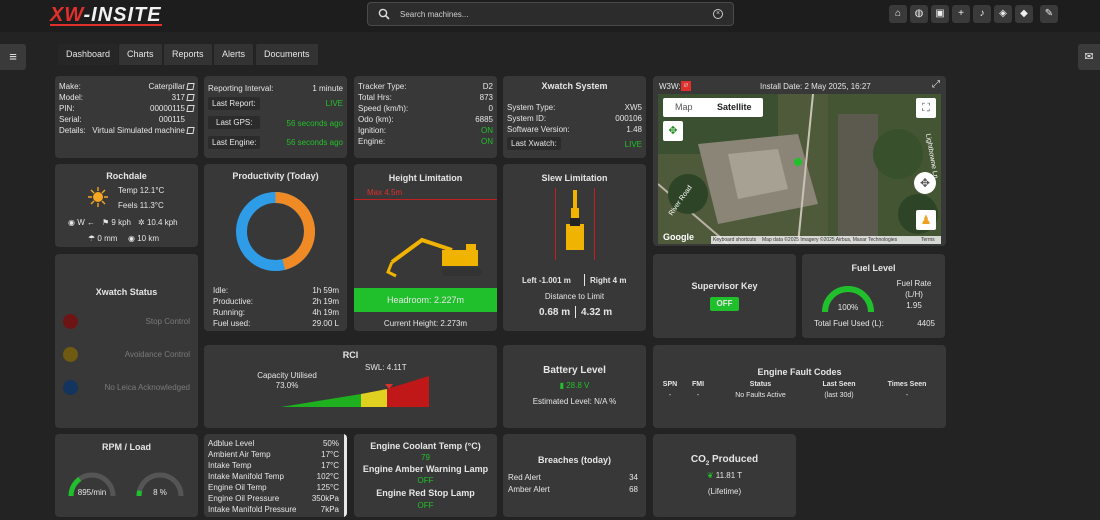 Image resolution: width=1100 pixels, height=520 pixels. Describe the element at coordinates (233, 301) in the screenshot. I see `productive-label: Productive:` at that location.